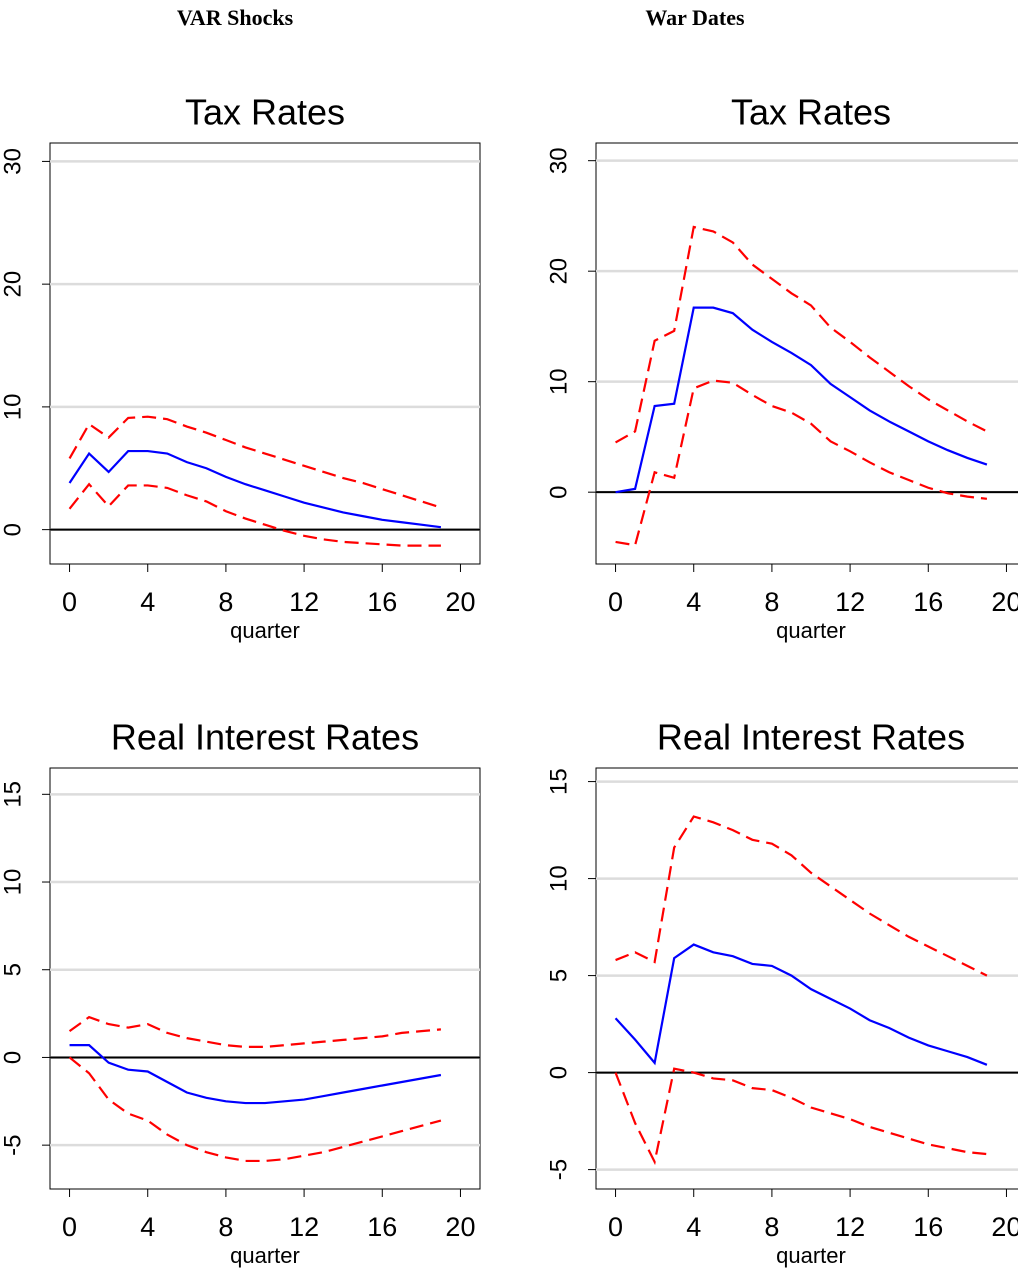 Image resolution: width=1018 pixels, height=1277 pixels. What do you see at coordinates (235, 17) in the screenshot?
I see `column-header: VAR Shocks` at bounding box center [235, 17].